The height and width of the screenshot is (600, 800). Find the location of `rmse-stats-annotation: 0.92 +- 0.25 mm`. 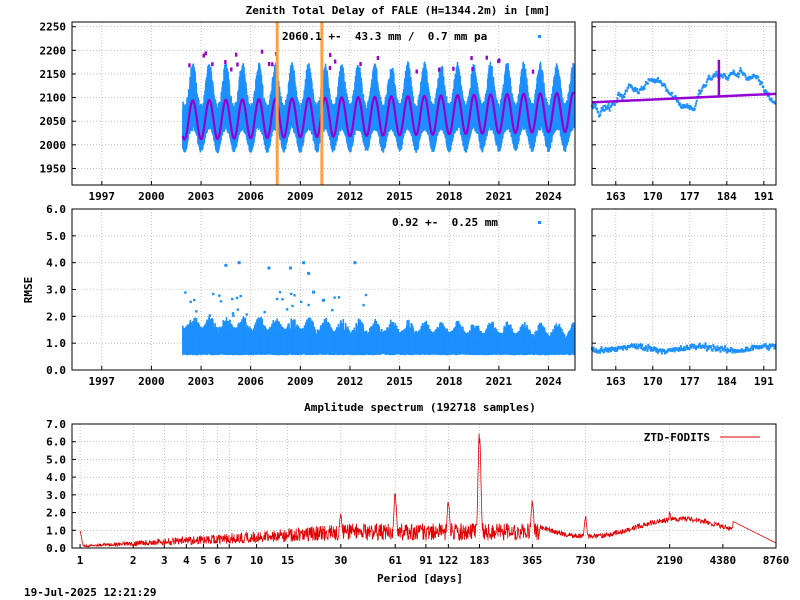

rmse-stats-annotation: 0.92 +- 0.25 mm is located at coordinates (445, 222).